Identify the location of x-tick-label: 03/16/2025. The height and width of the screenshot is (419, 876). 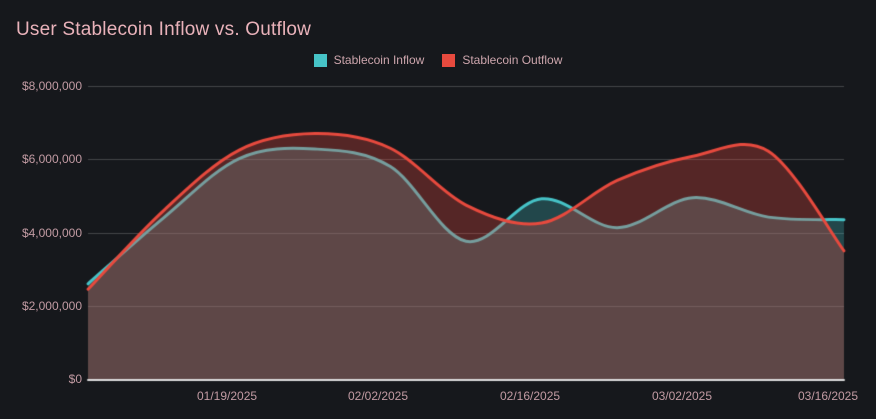
(828, 396).